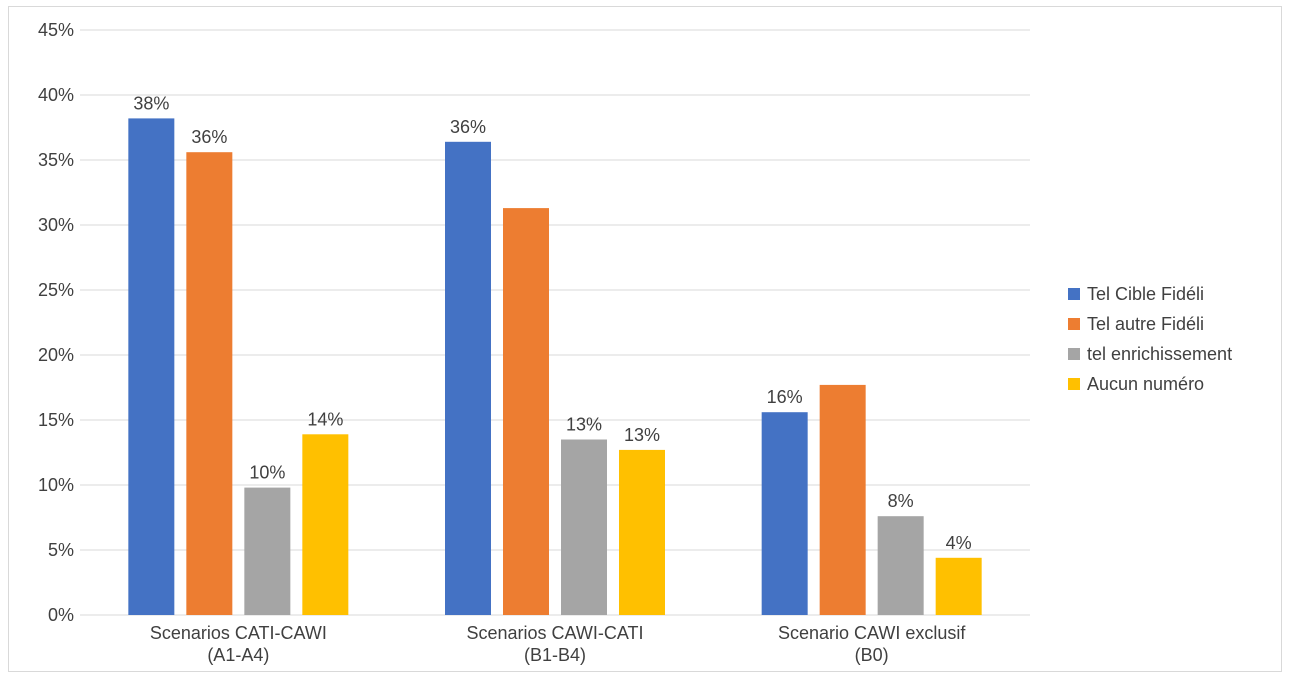  What do you see at coordinates (1145, 294) in the screenshot?
I see `legend-label: Tel Cible Fidéli` at bounding box center [1145, 294].